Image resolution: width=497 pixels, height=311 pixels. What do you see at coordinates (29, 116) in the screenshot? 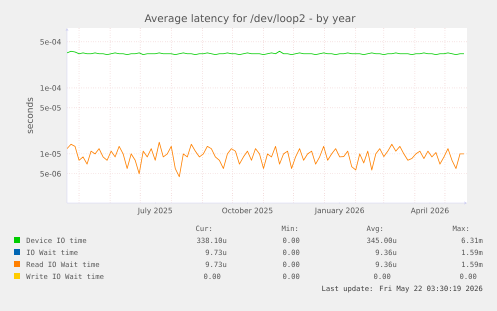
I see `y-axis-title: seconds` at bounding box center [29, 116].